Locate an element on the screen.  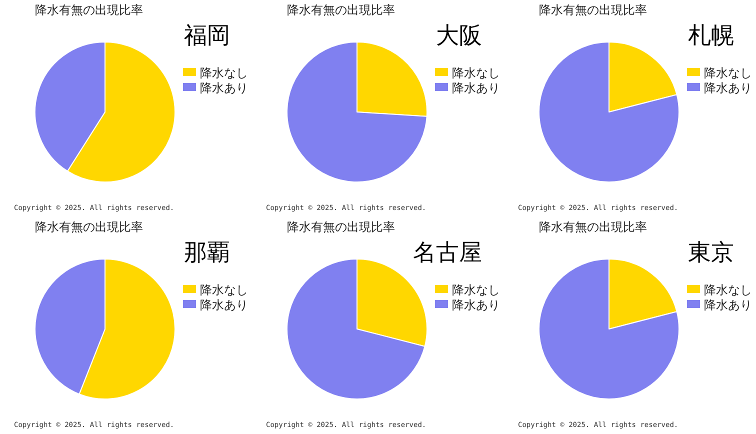
chart-subtitle: 那覇 is located at coordinates (207, 253).